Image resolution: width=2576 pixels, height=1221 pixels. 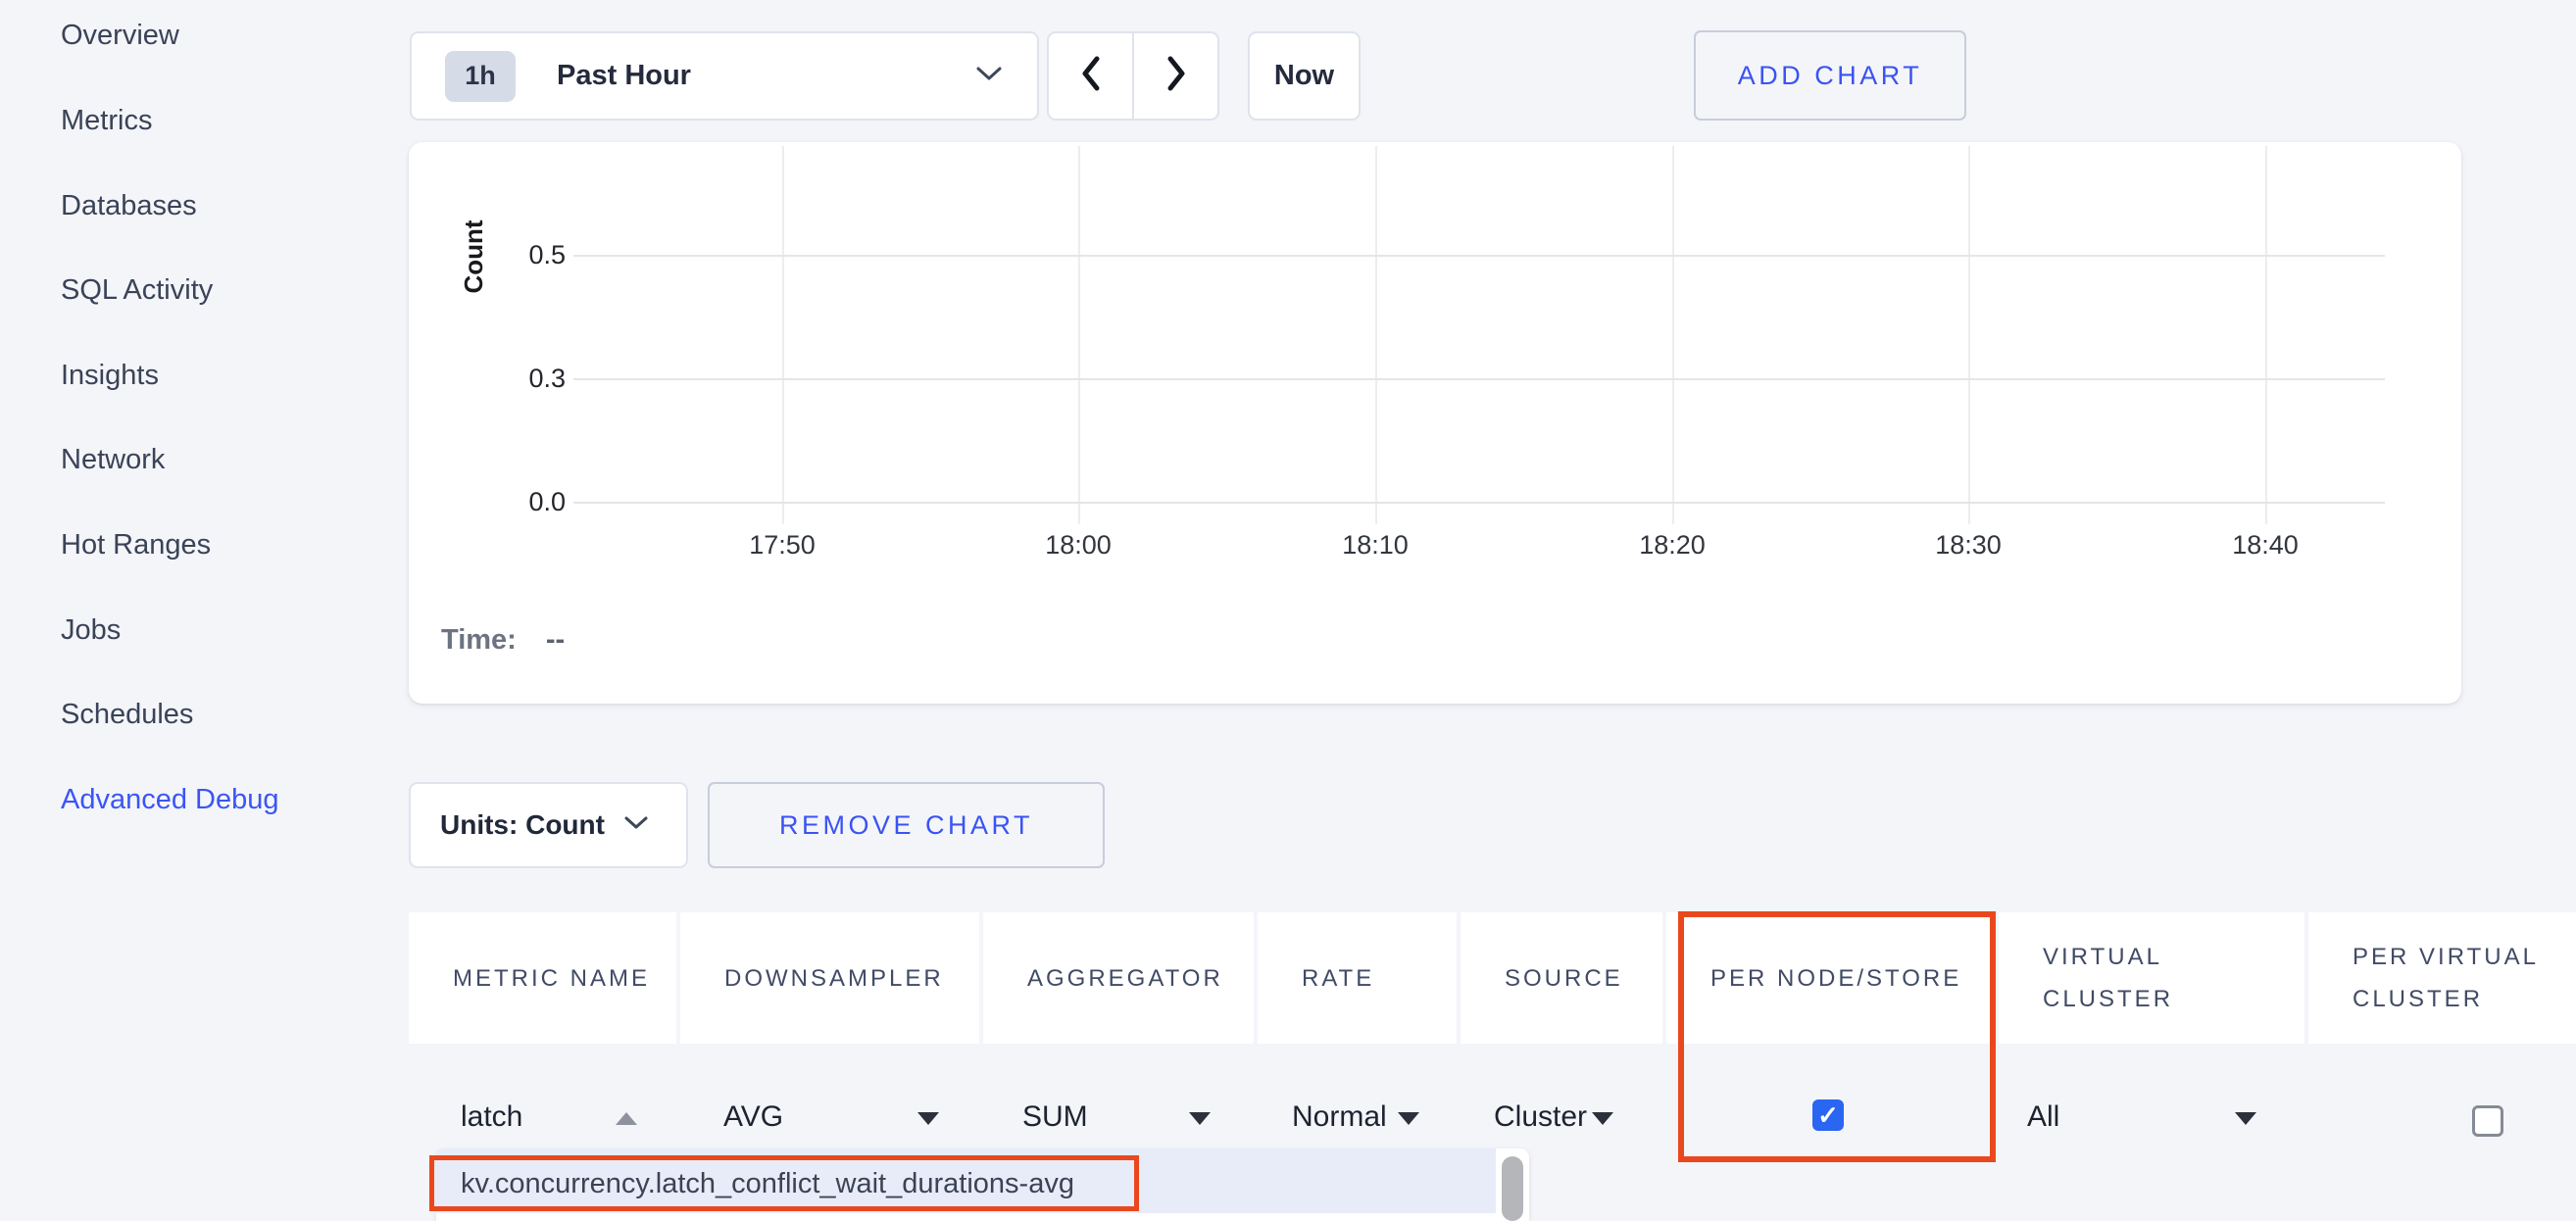 I want to click on sidebar-item-metrics: Metrics, so click(x=107, y=120).